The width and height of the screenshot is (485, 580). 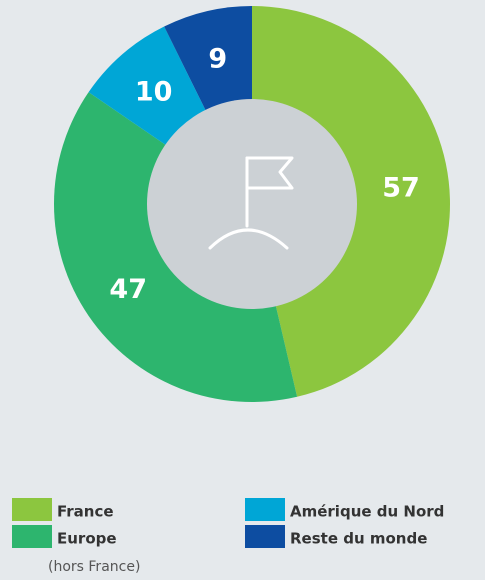 What do you see at coordinates (128, 289) in the screenshot?
I see `value-label: 47` at bounding box center [128, 289].